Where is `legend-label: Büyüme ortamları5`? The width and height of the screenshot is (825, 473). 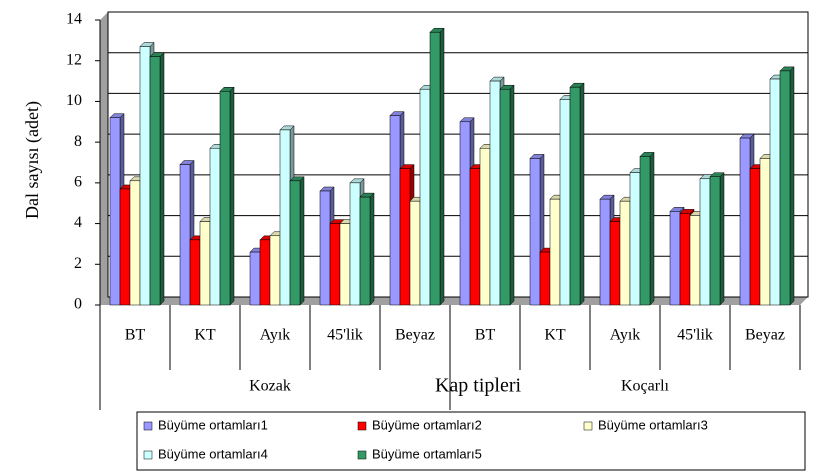 legend-label: Büyüme ortamları5 is located at coordinates (427, 453).